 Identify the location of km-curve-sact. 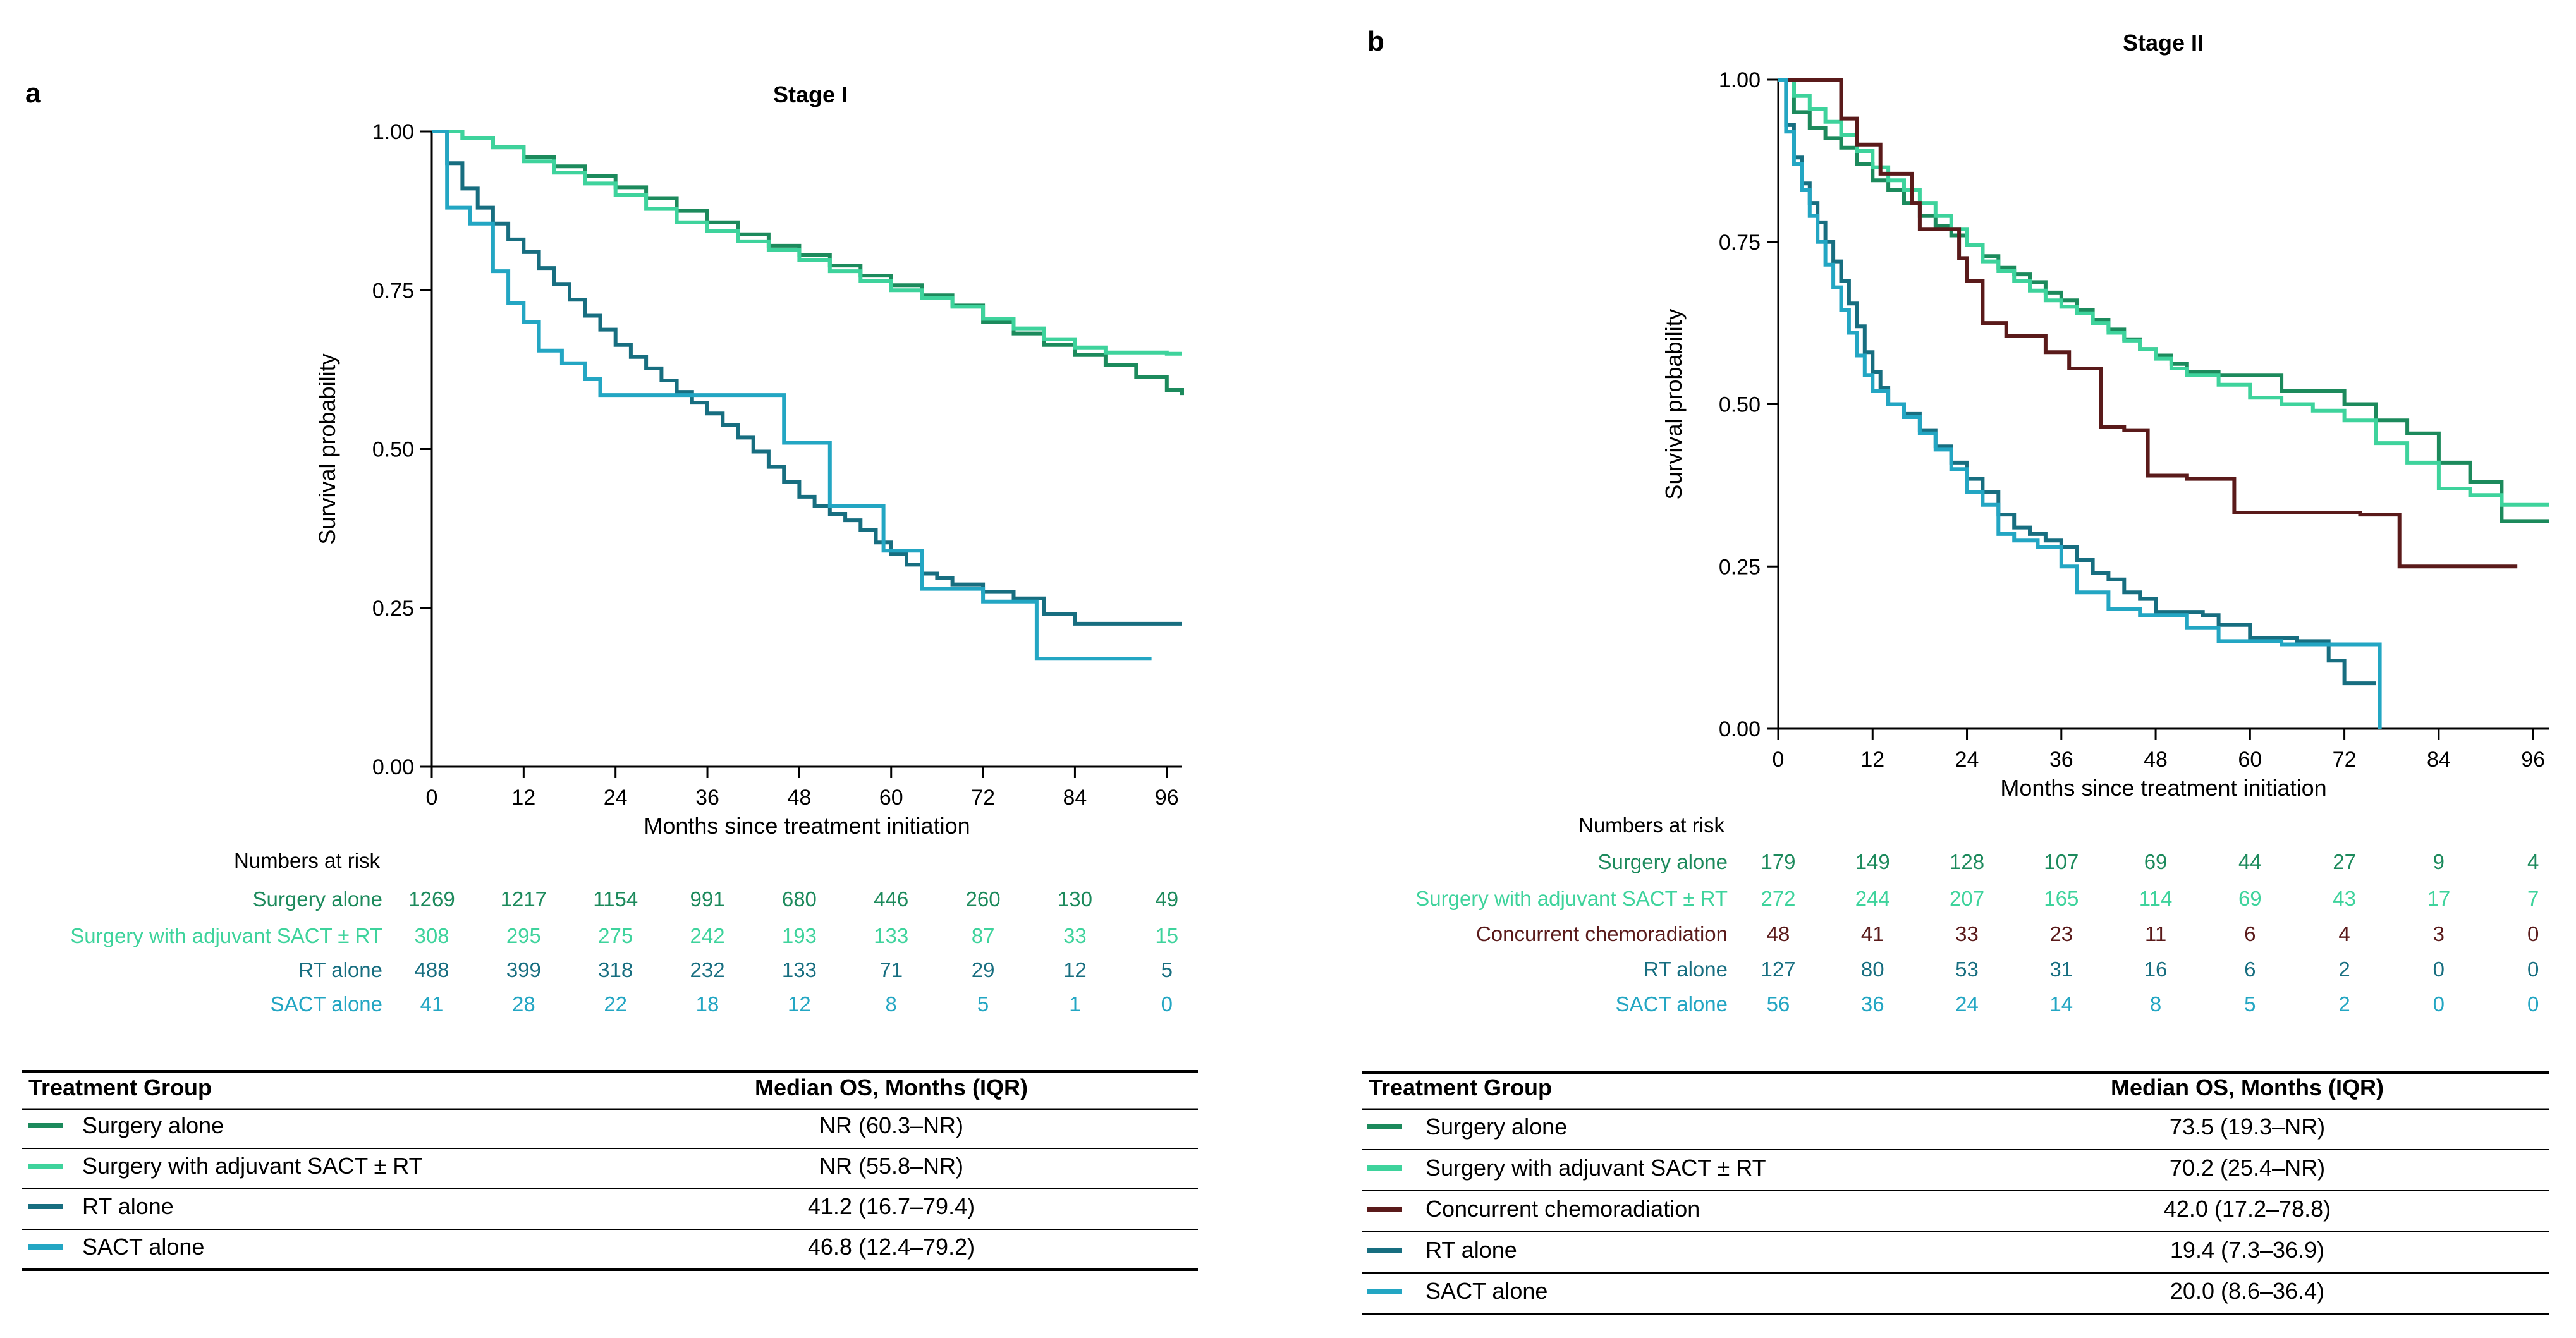
(2080, 403).